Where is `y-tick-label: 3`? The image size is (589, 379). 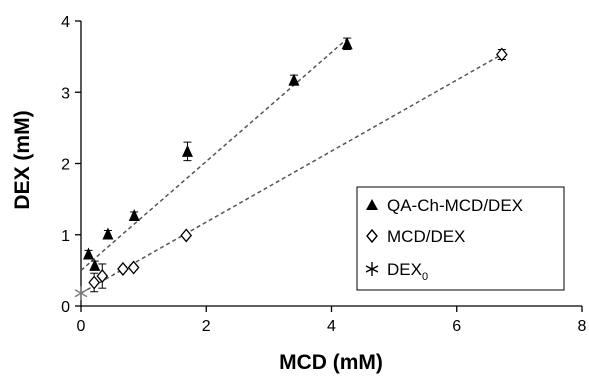 y-tick-label: 3 is located at coordinates (65, 93).